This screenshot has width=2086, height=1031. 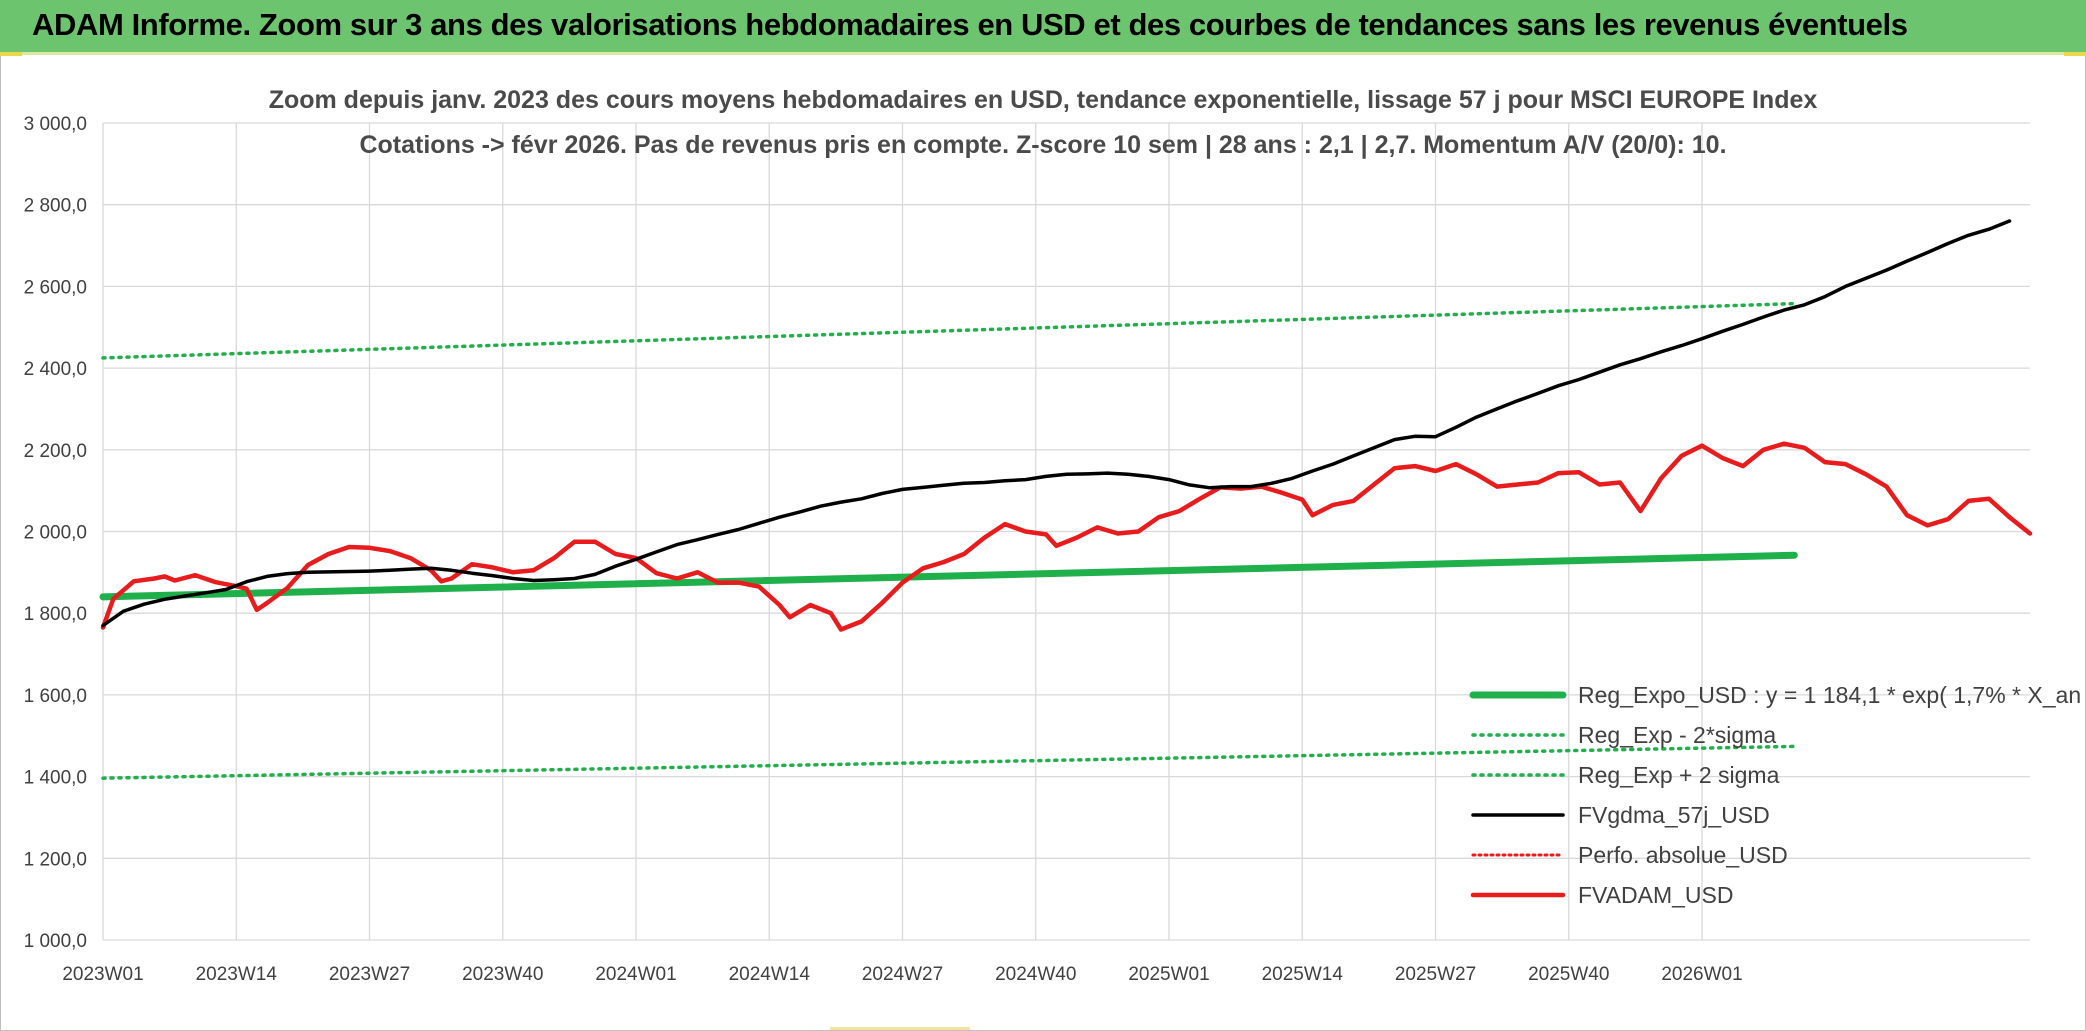 What do you see at coordinates (949, 762) in the screenshot?
I see `reg-minus-sigma-line` at bounding box center [949, 762].